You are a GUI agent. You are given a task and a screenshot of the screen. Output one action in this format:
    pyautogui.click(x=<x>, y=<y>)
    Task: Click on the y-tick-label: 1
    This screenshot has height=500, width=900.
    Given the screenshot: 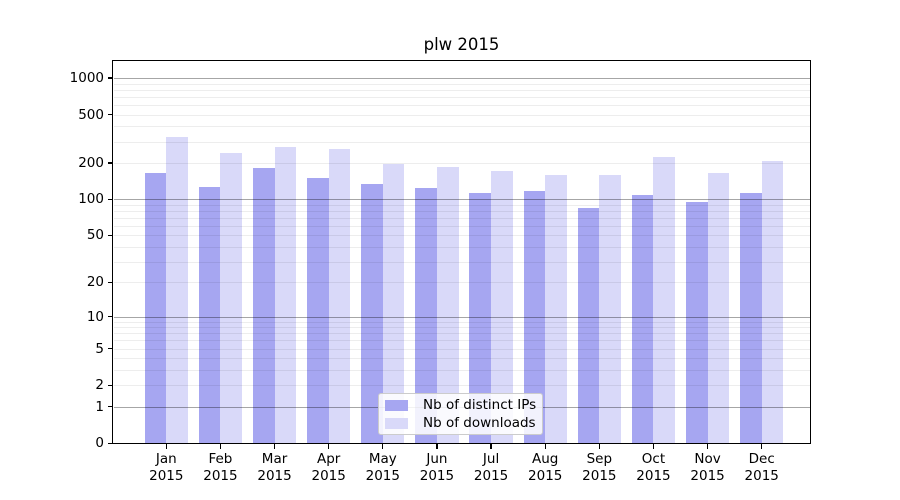 What is the action you would take?
    pyautogui.click(x=99, y=406)
    